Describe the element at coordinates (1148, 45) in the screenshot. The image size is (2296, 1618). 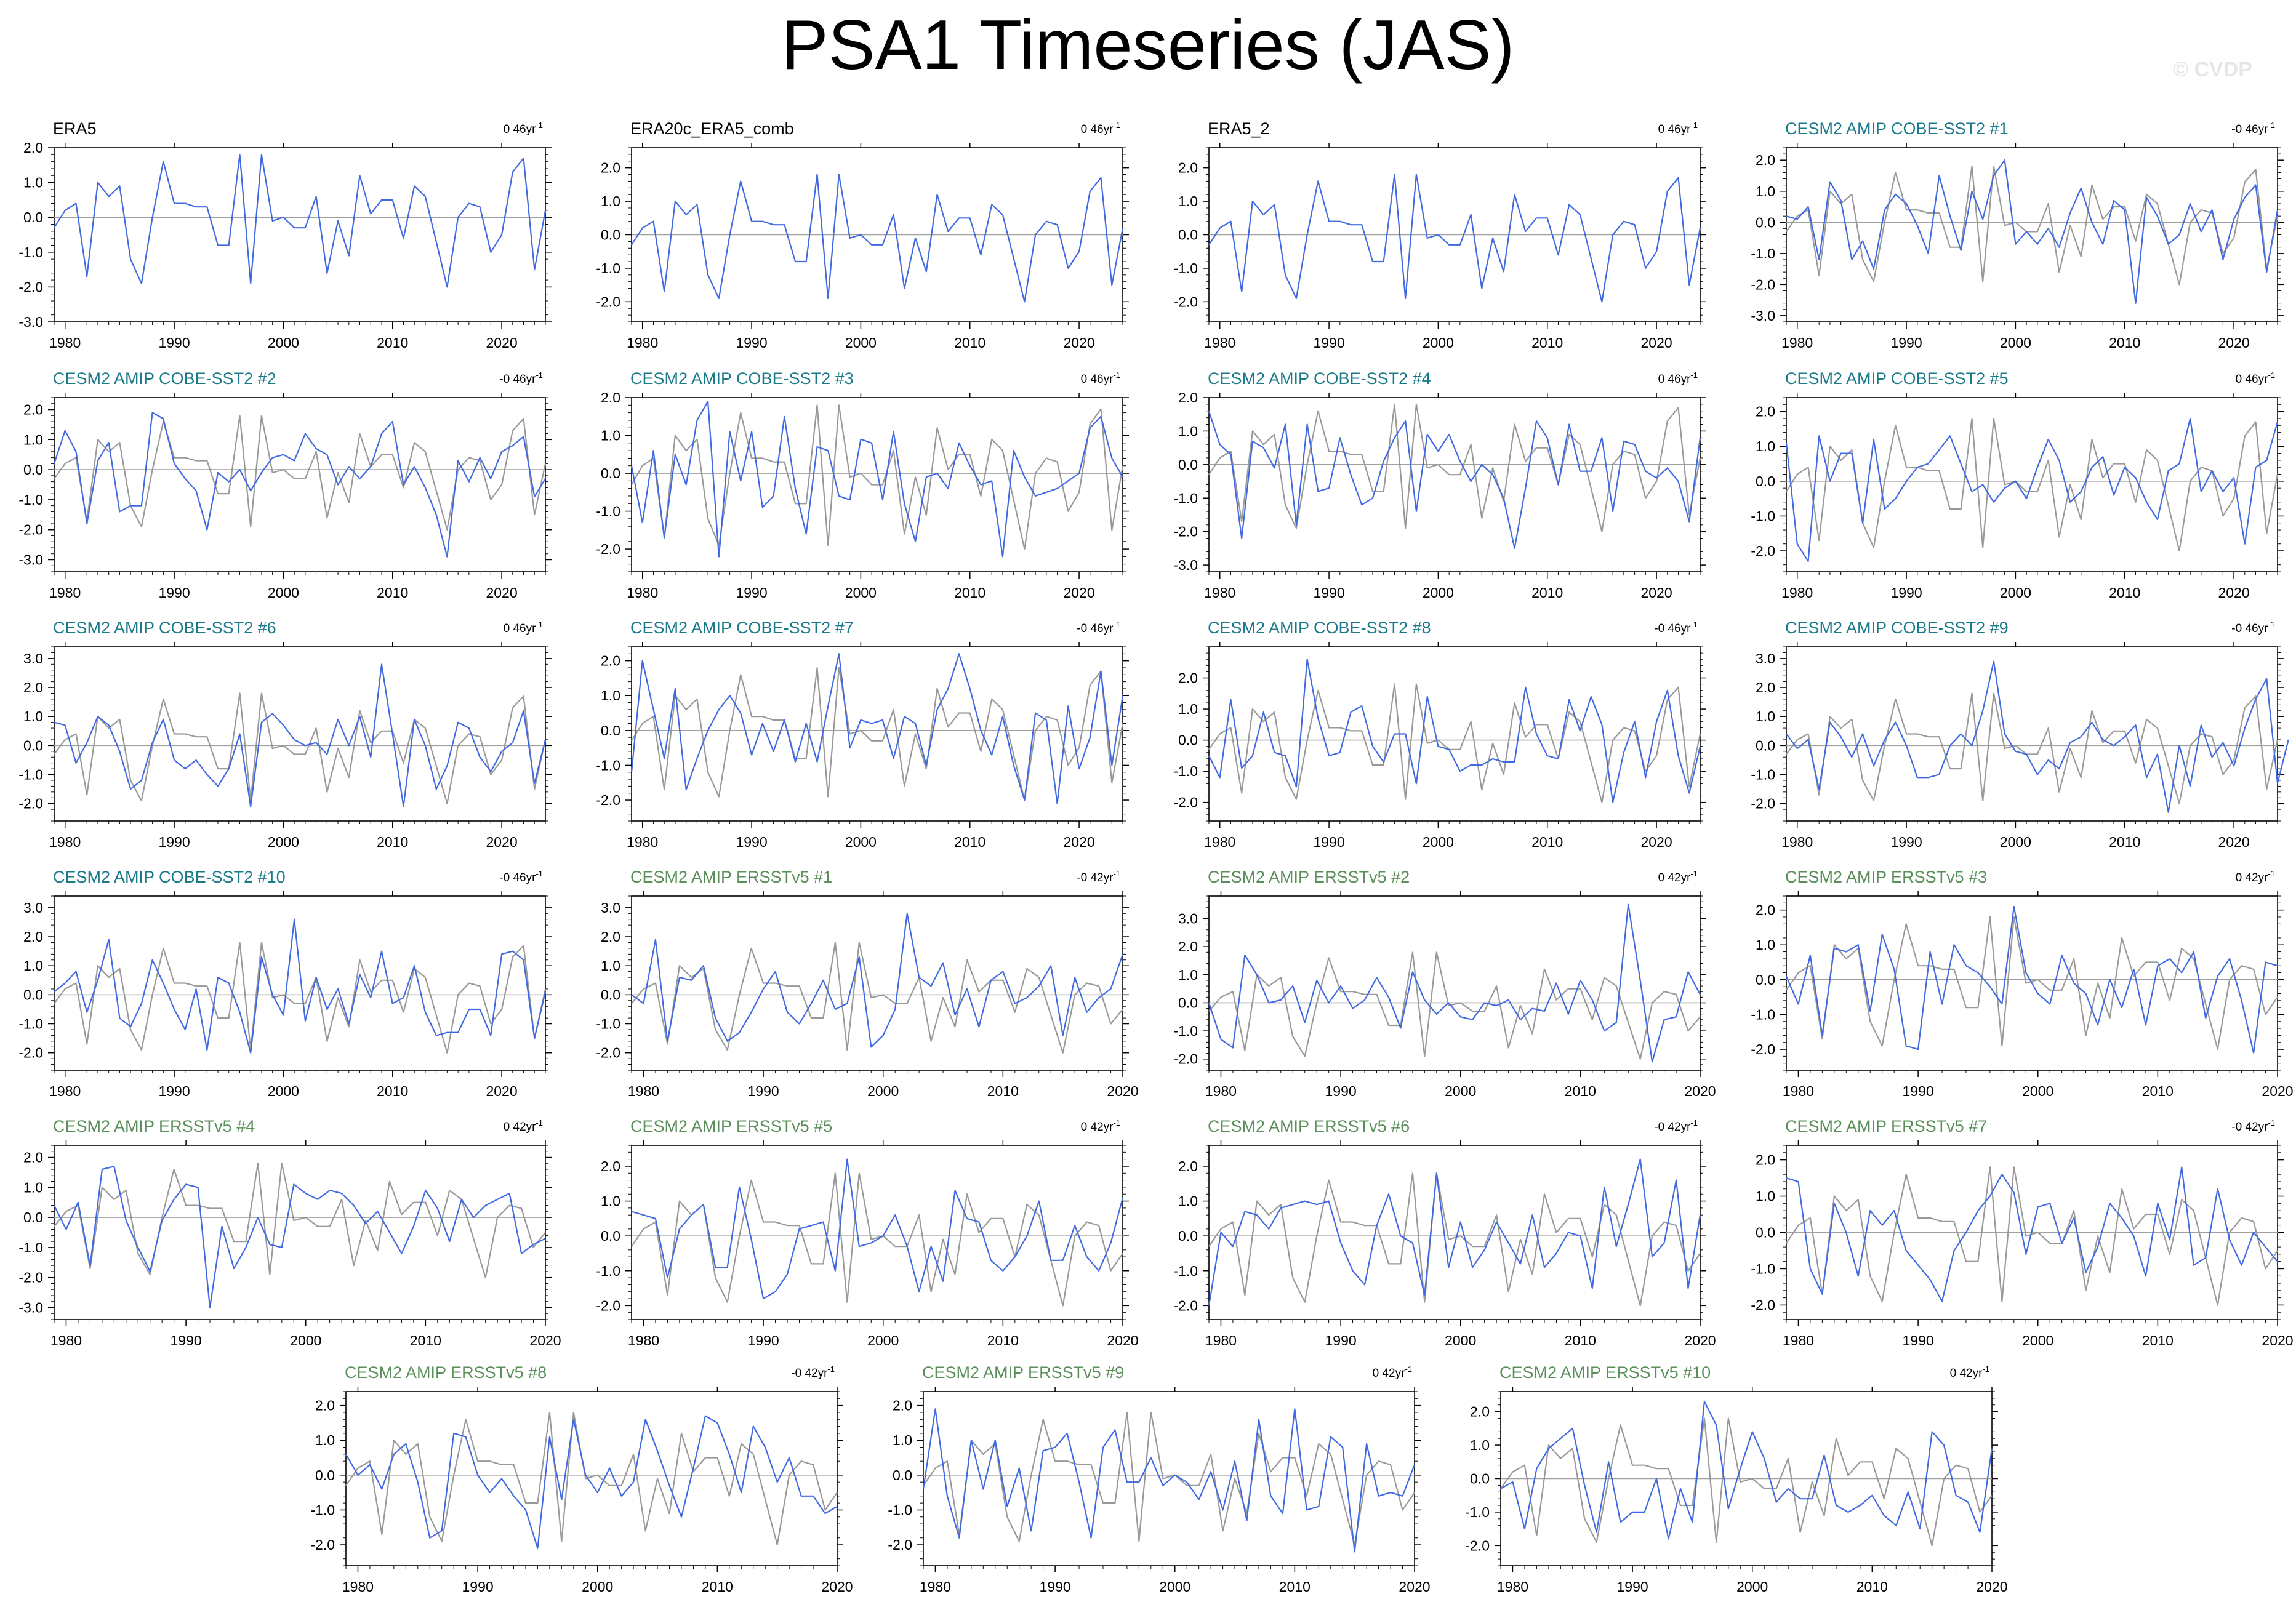
I see `page-title: PSA1 Timeseries (JAS)` at that location.